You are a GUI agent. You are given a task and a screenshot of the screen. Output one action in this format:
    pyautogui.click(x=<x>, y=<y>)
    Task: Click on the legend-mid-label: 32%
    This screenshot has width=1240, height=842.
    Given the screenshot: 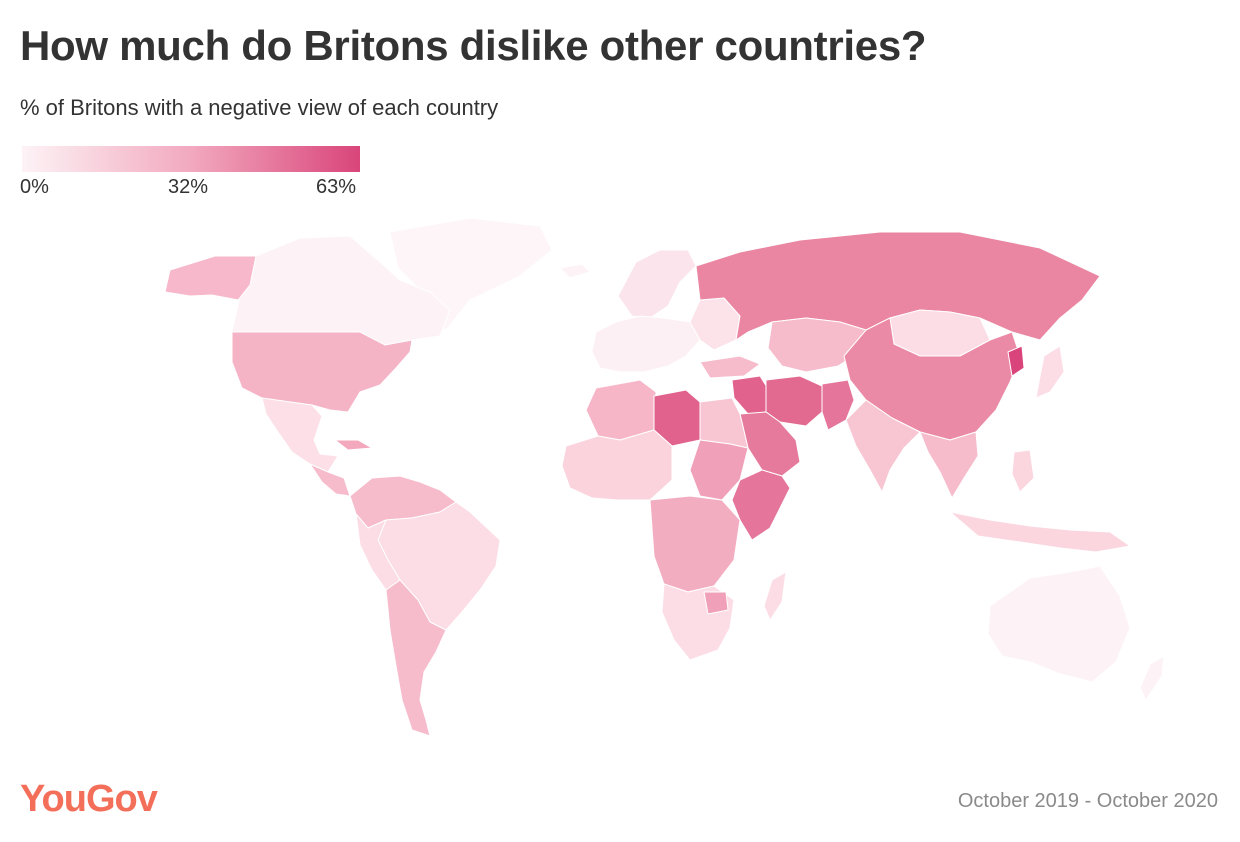 What is the action you would take?
    pyautogui.click(x=188, y=187)
    